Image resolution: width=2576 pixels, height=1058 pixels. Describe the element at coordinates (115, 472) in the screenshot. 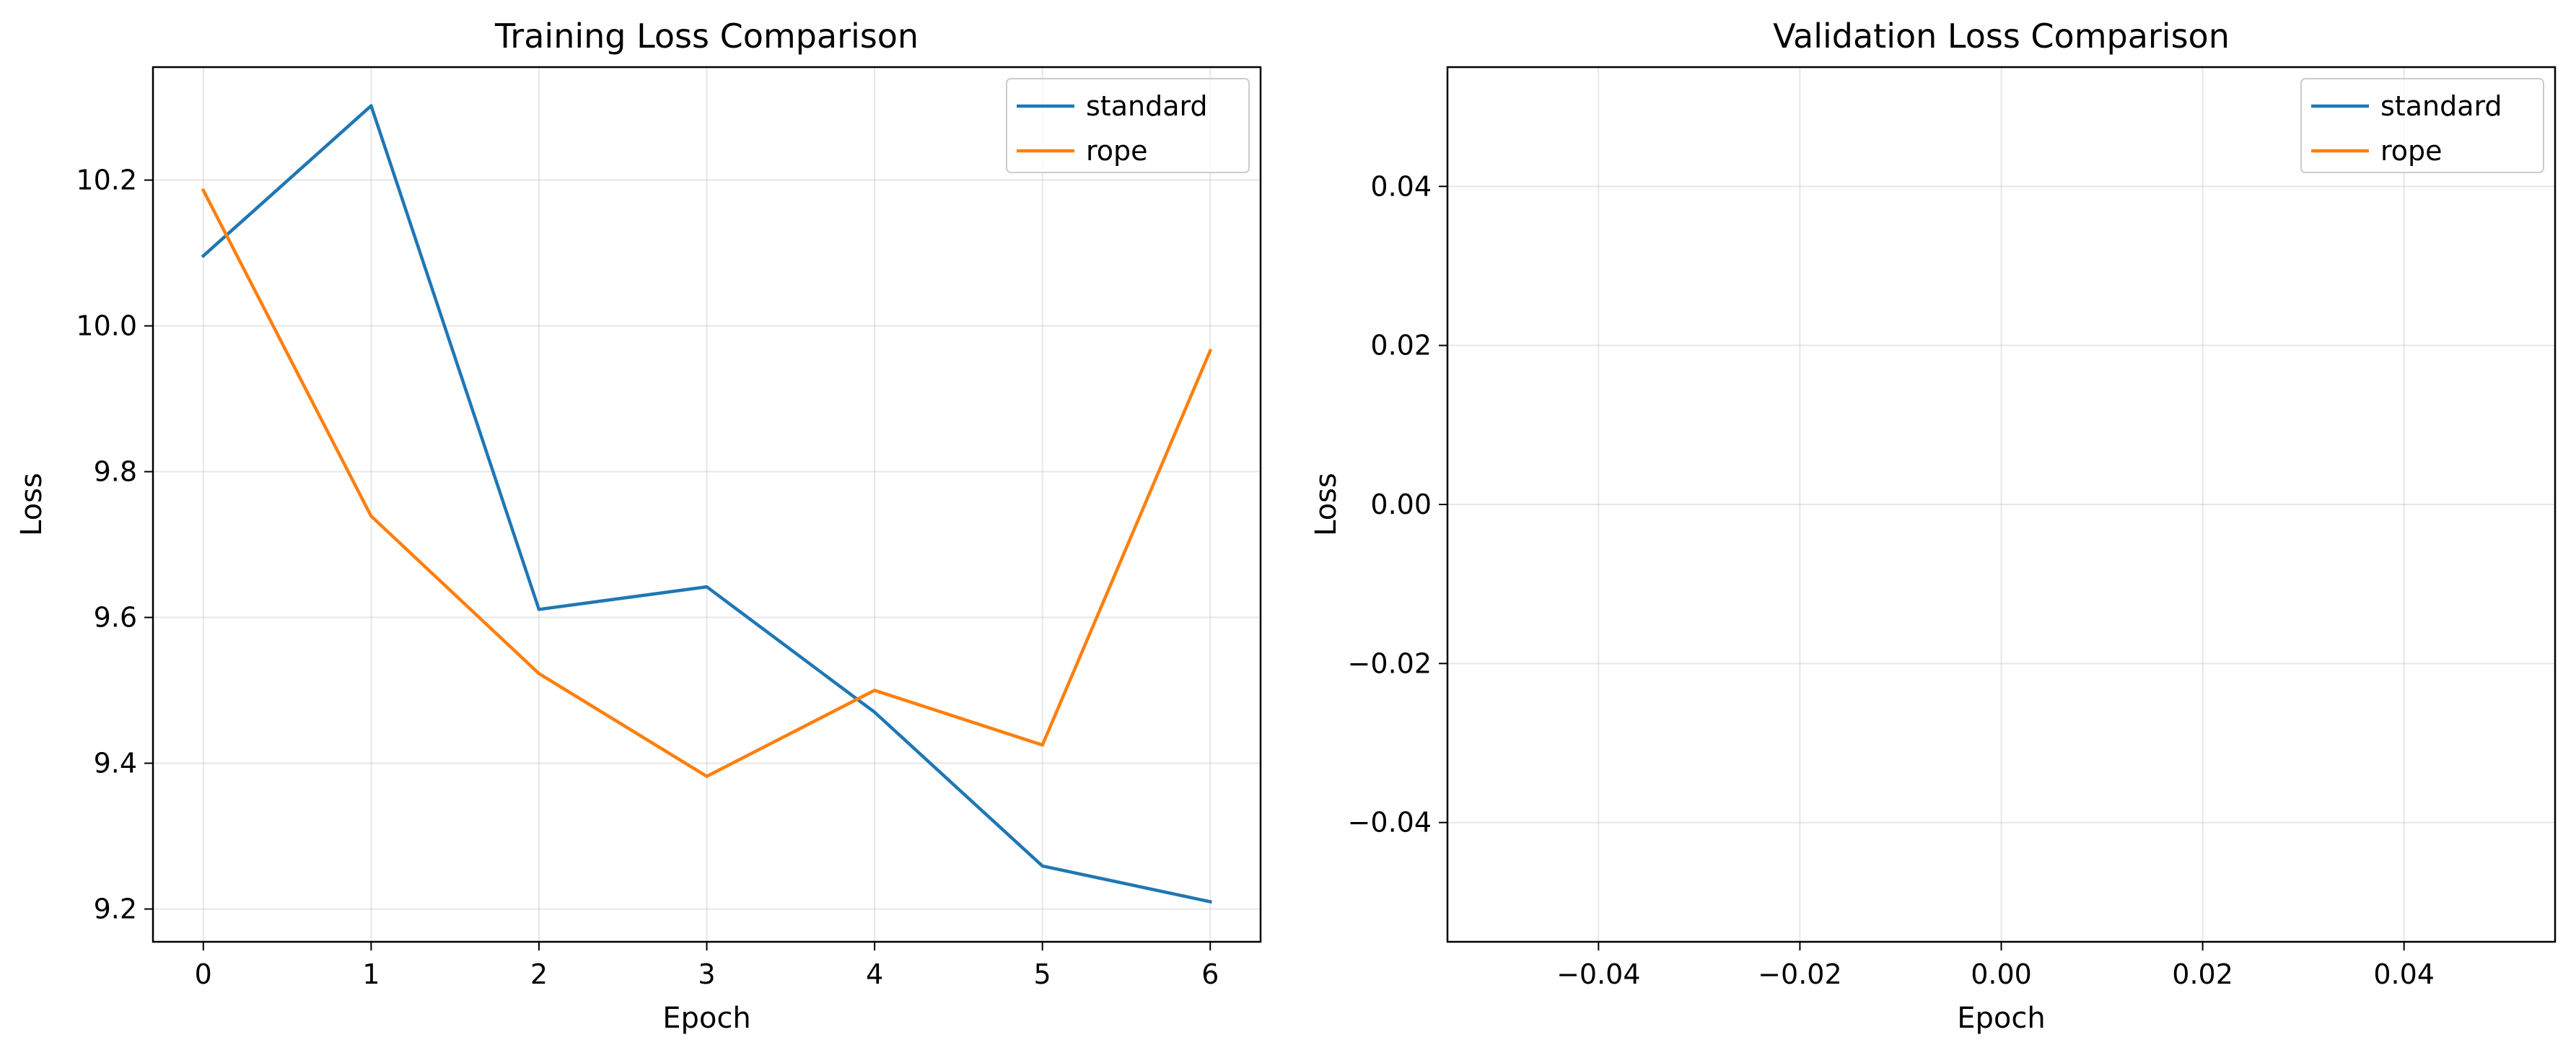

I see `chart1-y-tick-label: 9.8` at that location.